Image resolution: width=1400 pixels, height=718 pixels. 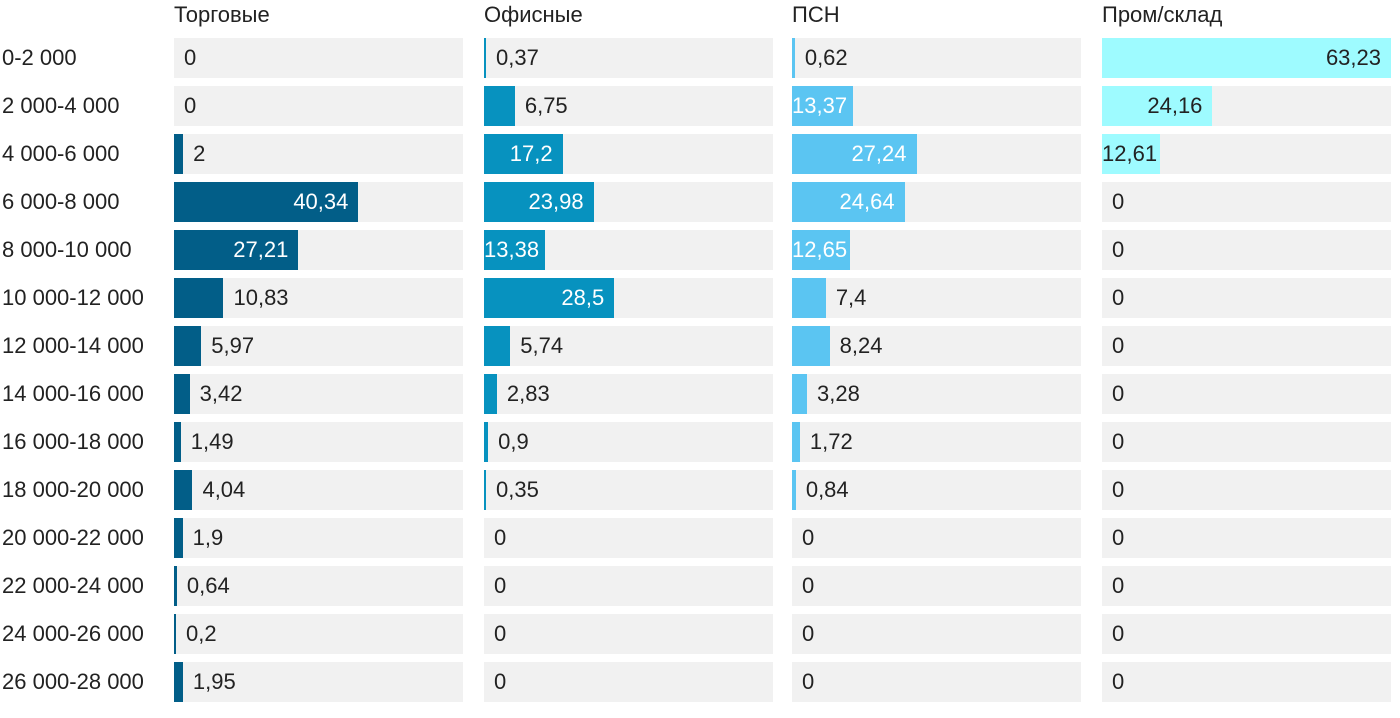 I want to click on bar-track: 27,21, so click(x=318, y=250).